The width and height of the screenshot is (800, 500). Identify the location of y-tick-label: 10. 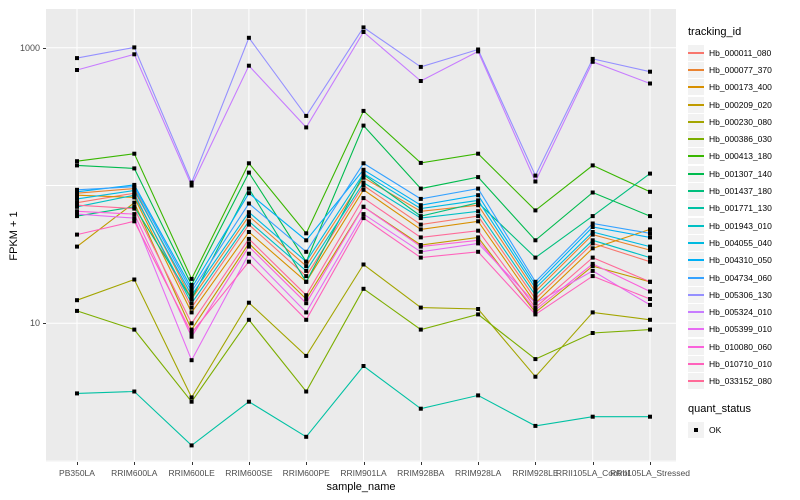
(34, 323).